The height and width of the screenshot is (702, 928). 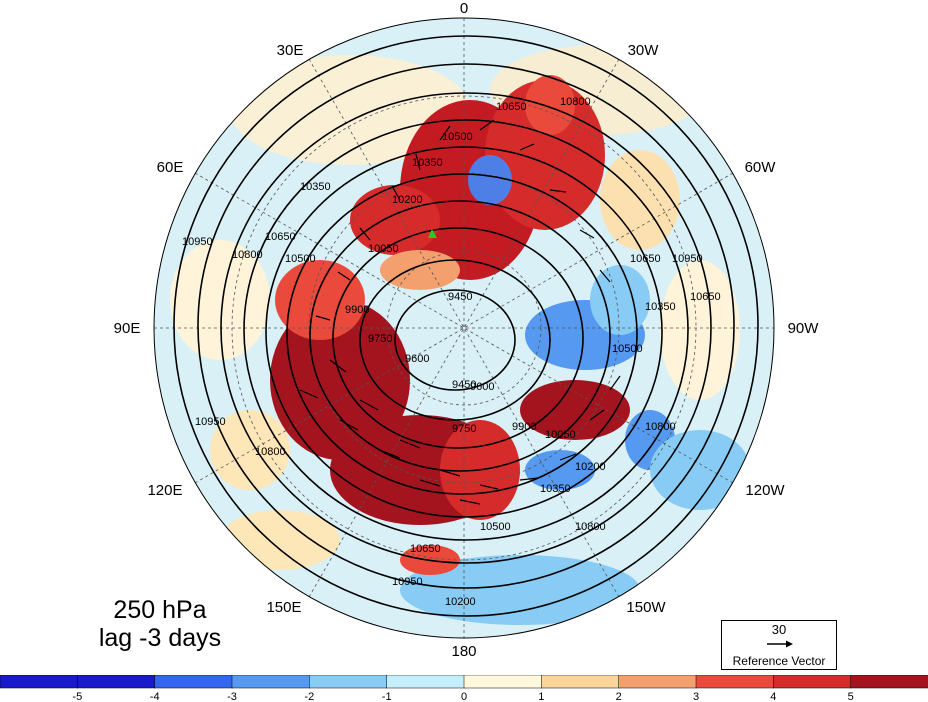 What do you see at coordinates (541, 696) in the screenshot?
I see `colorbar-tick-label: 1` at bounding box center [541, 696].